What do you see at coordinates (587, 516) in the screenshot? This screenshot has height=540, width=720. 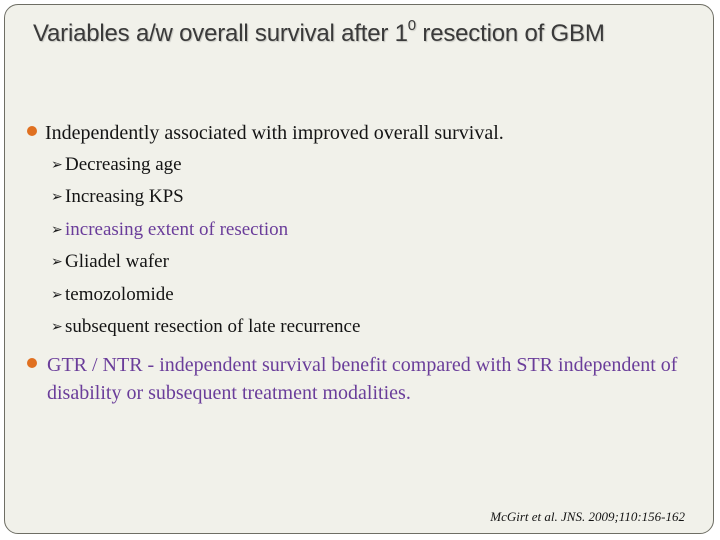 I see `citation: McGirt et al. JNS. 2009;110:156-162` at bounding box center [587, 516].